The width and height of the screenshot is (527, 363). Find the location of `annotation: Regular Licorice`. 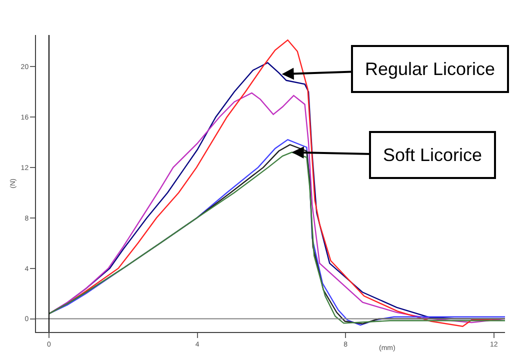

annotation: Regular Licorice is located at coordinates (430, 69).